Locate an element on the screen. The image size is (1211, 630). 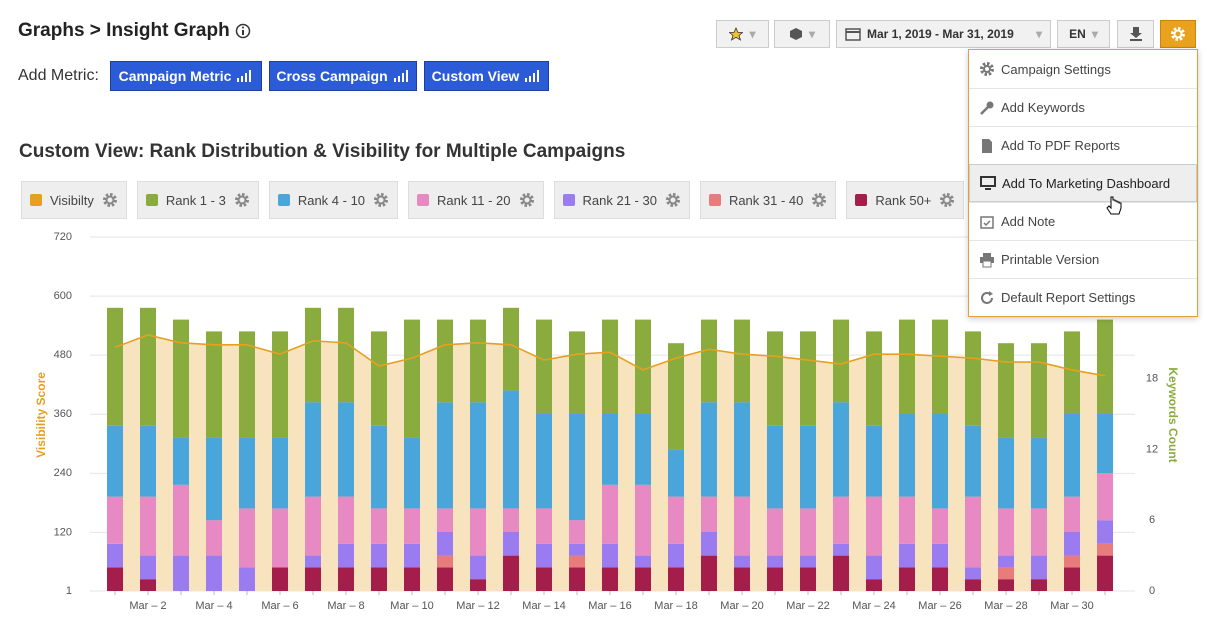
add-metric-label: Add Metric: is located at coordinates (58, 75).